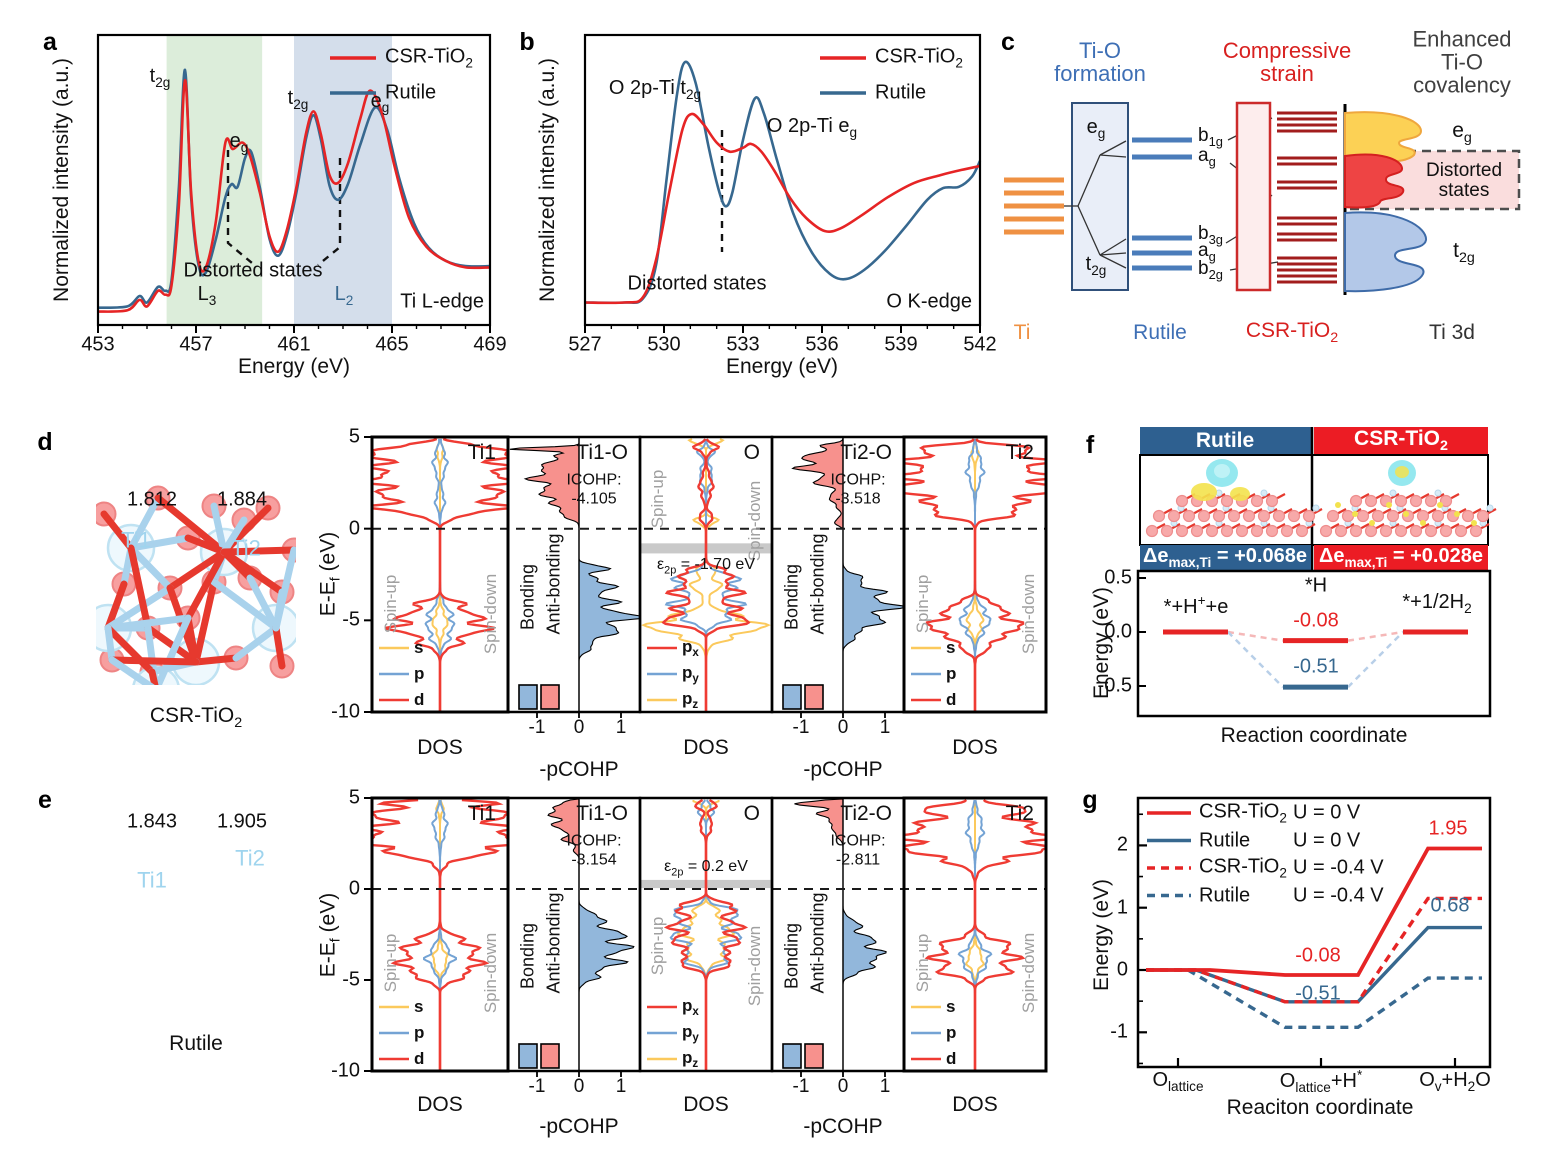  What do you see at coordinates (1118, 577) in the screenshot?
I see `f-y-tick: 0.5` at bounding box center [1118, 577].